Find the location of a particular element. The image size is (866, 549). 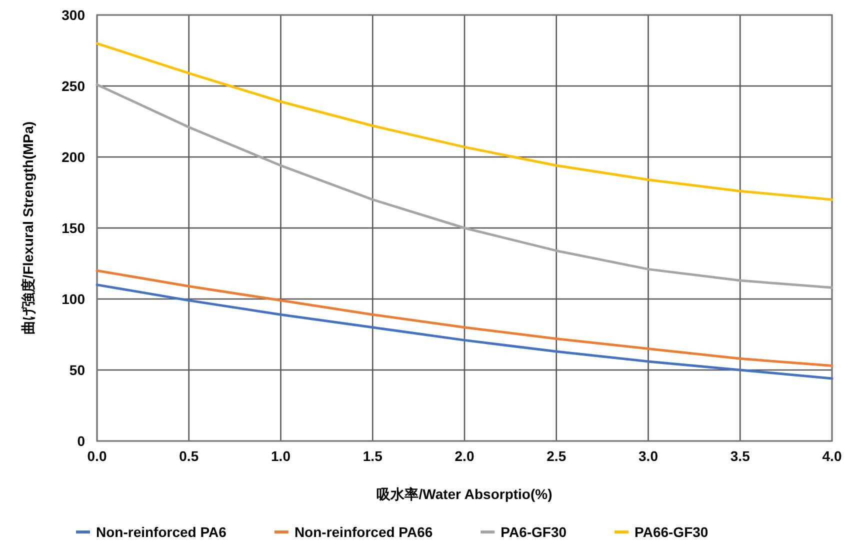

legend-label: PA6-GF30 is located at coordinates (533, 532).